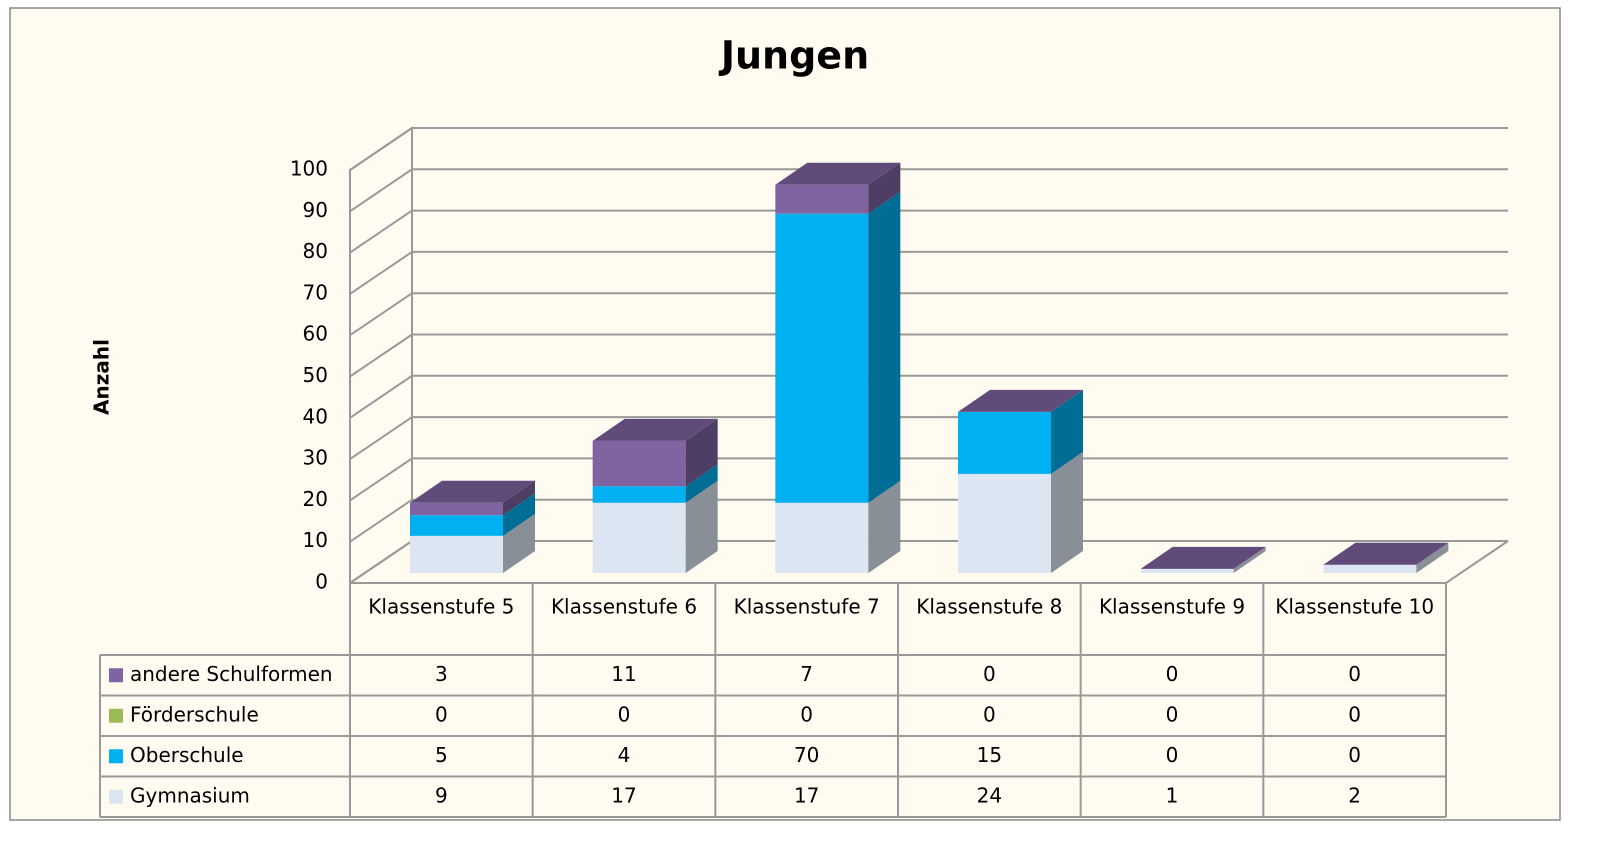 This screenshot has height=853, width=1619. What do you see at coordinates (623, 674) in the screenshot?
I see `table-value: 11` at bounding box center [623, 674].